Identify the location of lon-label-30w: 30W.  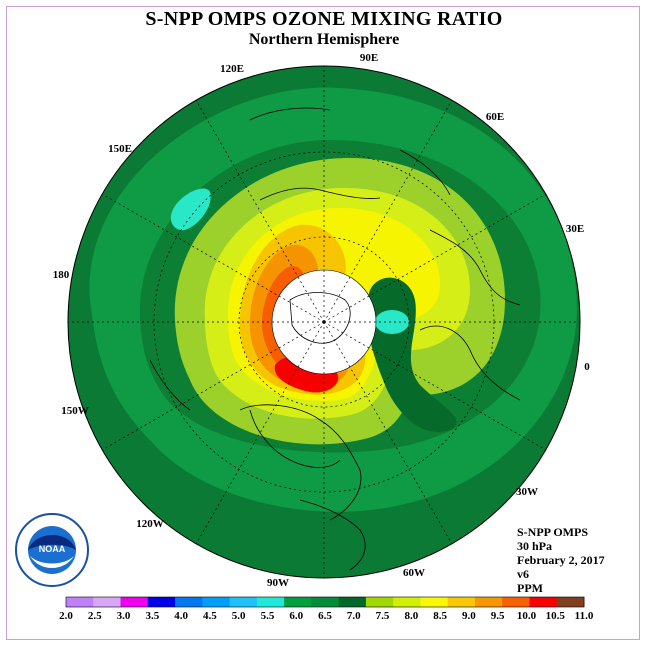
(527, 492).